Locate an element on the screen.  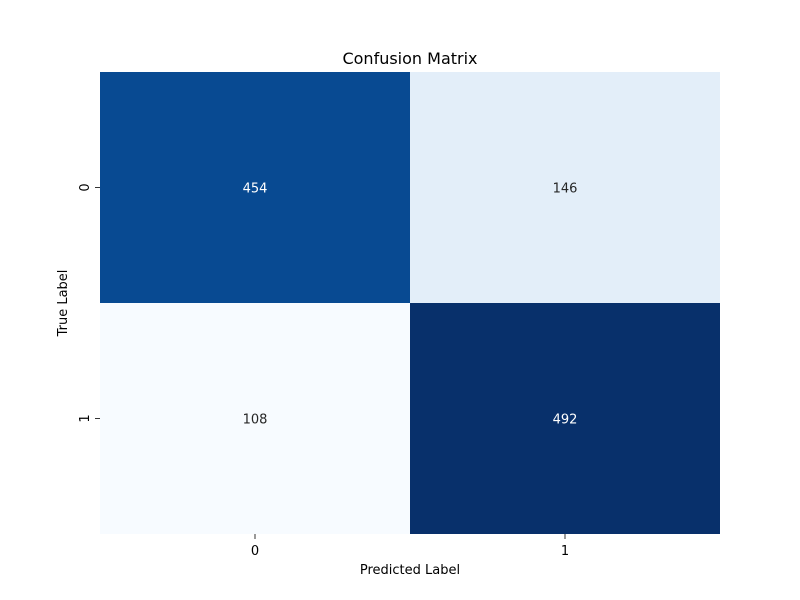
cell-value-0-0: 454 is located at coordinates (255, 189).